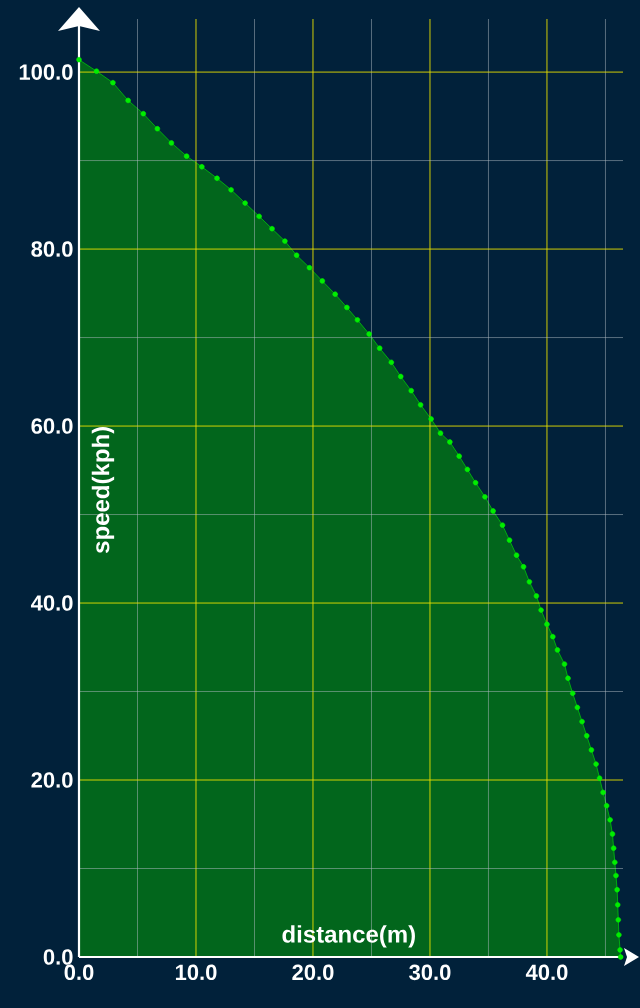 This screenshot has height=1008, width=640. What do you see at coordinates (430, 972) in the screenshot?
I see `x-tick-label: 30.0` at bounding box center [430, 972].